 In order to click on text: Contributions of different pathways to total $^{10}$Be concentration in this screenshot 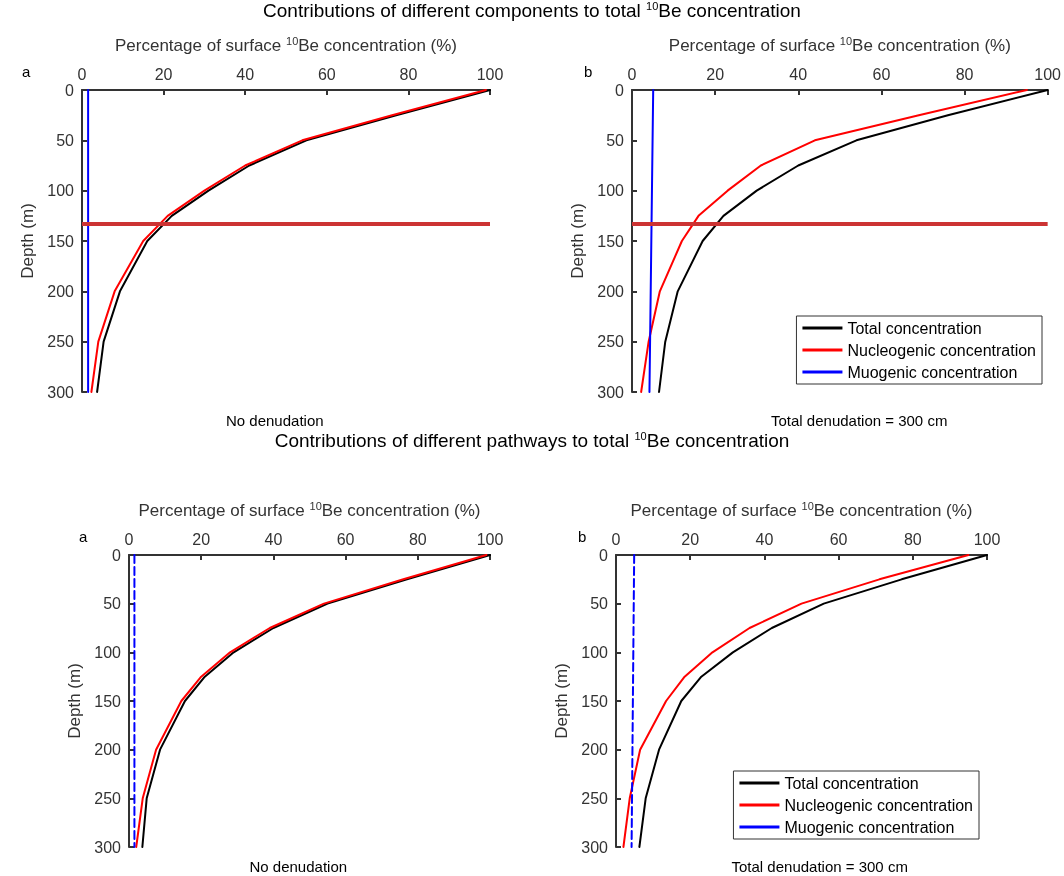, I will do `click(532, 441)`.